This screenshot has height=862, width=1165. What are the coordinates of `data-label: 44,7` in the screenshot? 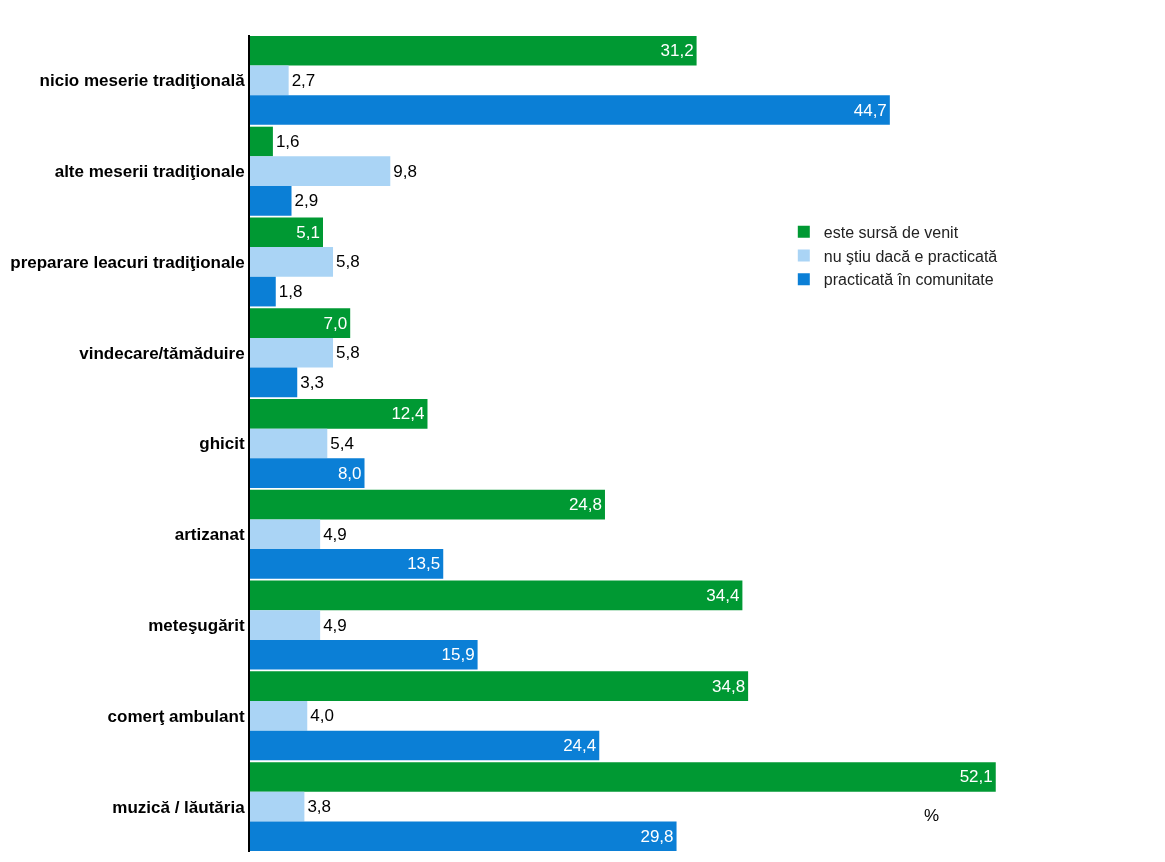 It's located at (870, 110).